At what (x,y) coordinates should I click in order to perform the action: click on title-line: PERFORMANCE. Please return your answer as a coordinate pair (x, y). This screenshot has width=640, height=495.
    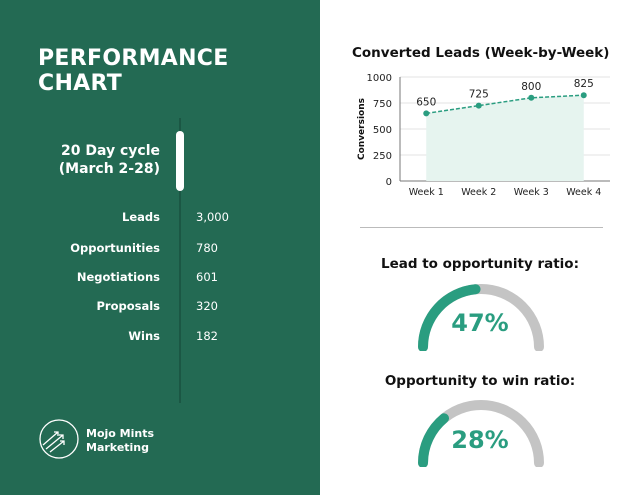
    Looking at the image, I should click on (133, 58).